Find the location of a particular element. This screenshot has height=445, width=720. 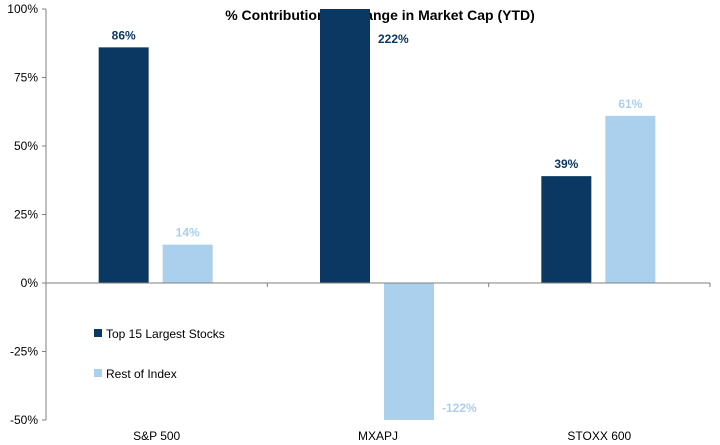

data-label: 61% is located at coordinates (630, 104).